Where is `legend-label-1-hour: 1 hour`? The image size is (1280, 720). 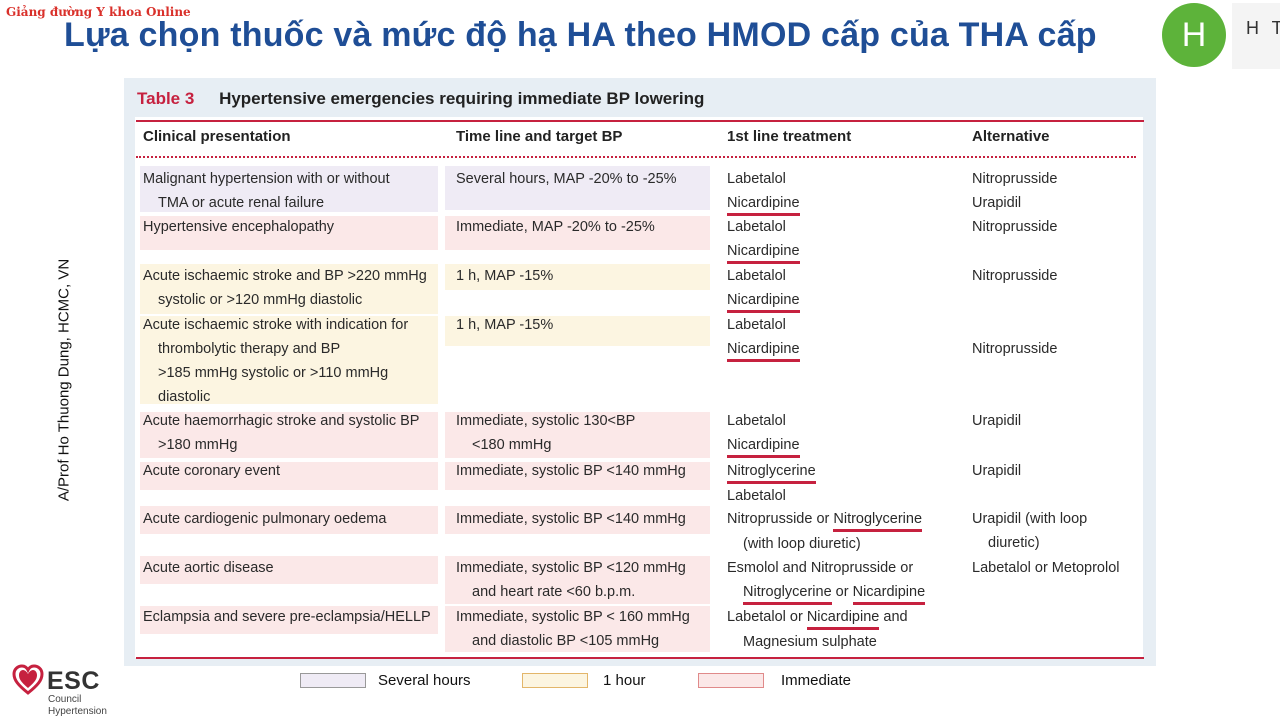
legend-label-1-hour: 1 hour is located at coordinates (624, 680).